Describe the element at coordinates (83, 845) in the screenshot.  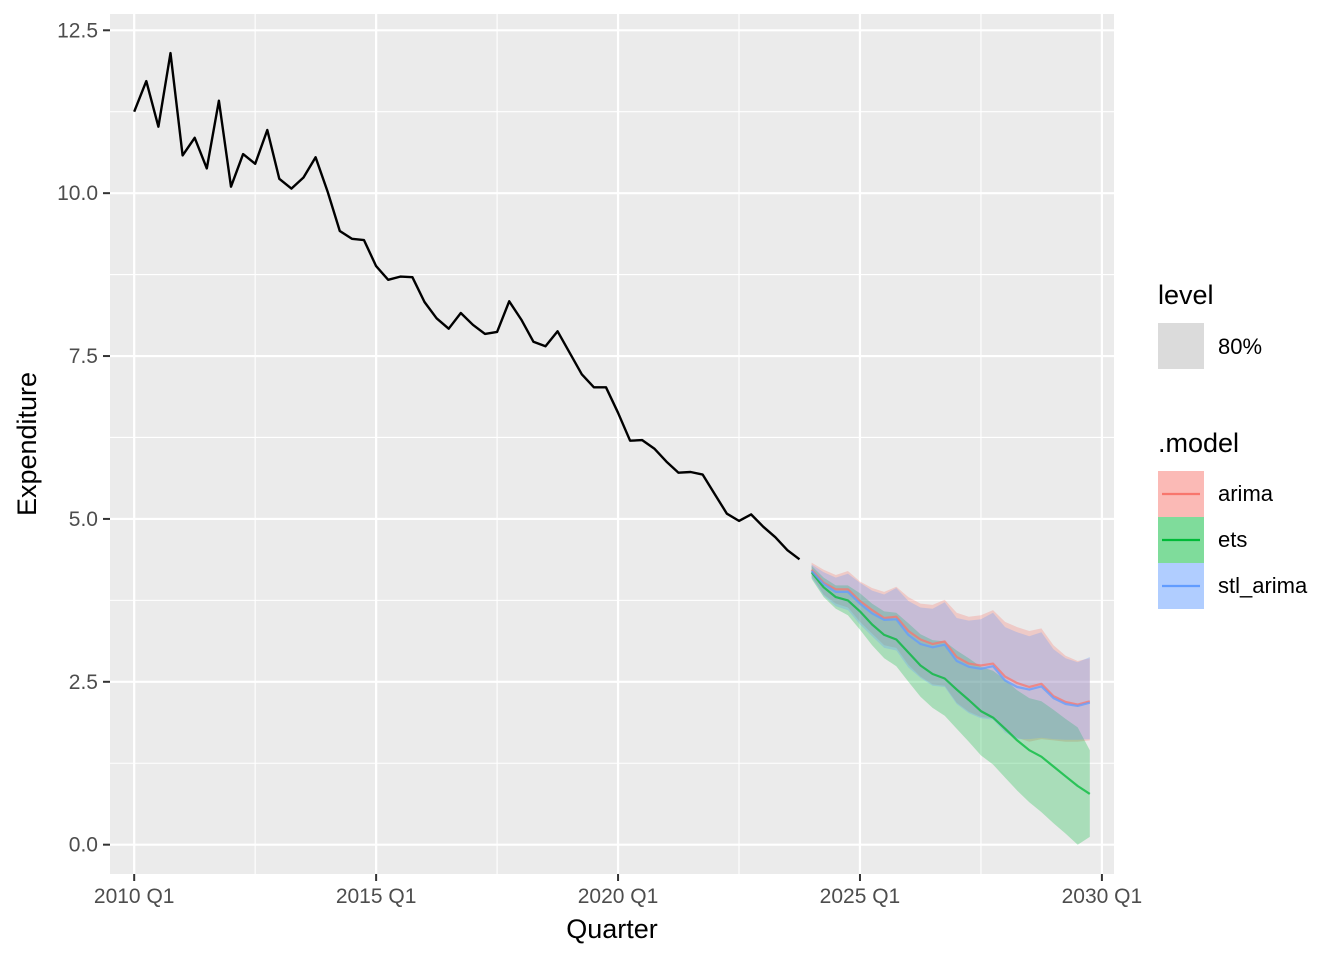
I see `y-tick-label: 0.0` at that location.